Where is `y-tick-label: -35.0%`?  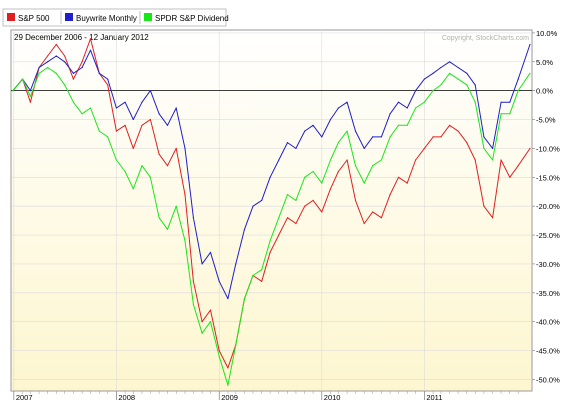
y-tick-label: -35.0% is located at coordinates (548, 293).